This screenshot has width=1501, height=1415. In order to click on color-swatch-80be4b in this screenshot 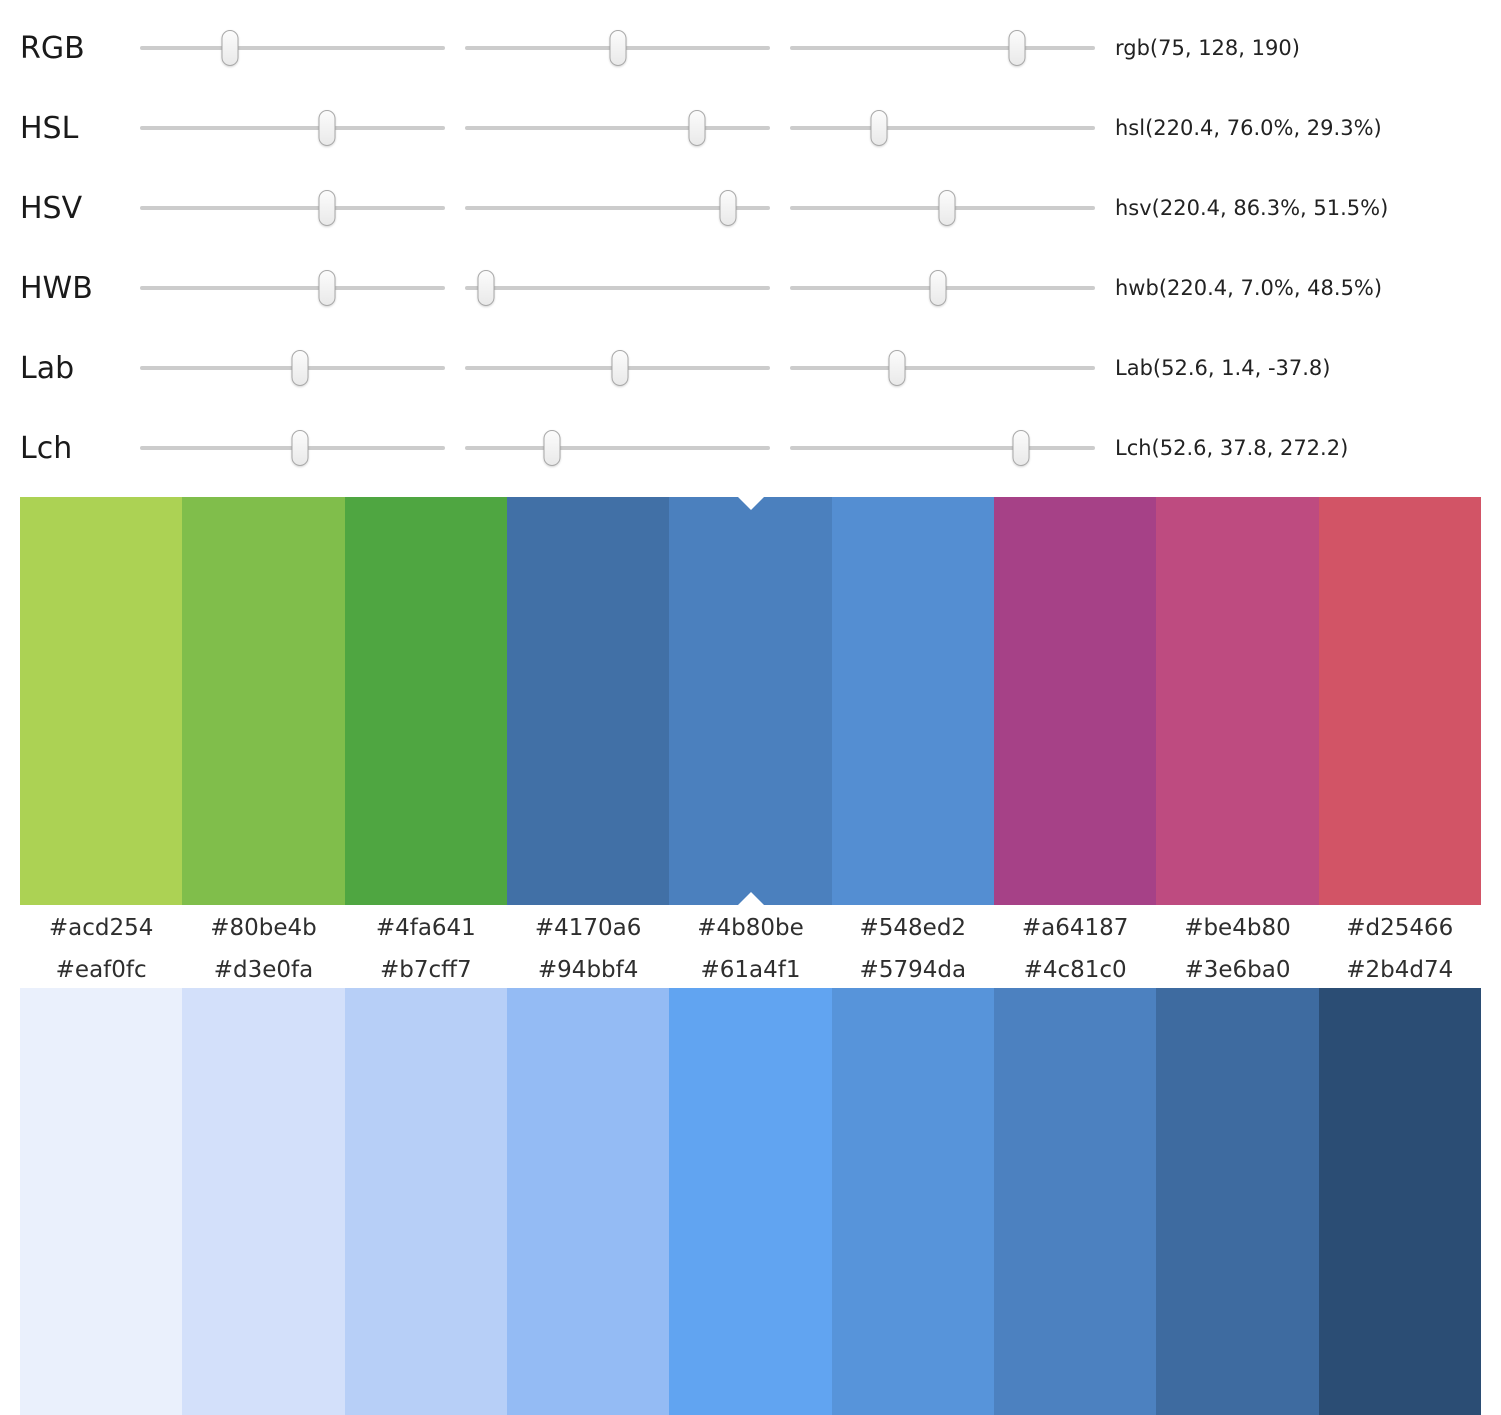, I will do `click(263, 701)`.